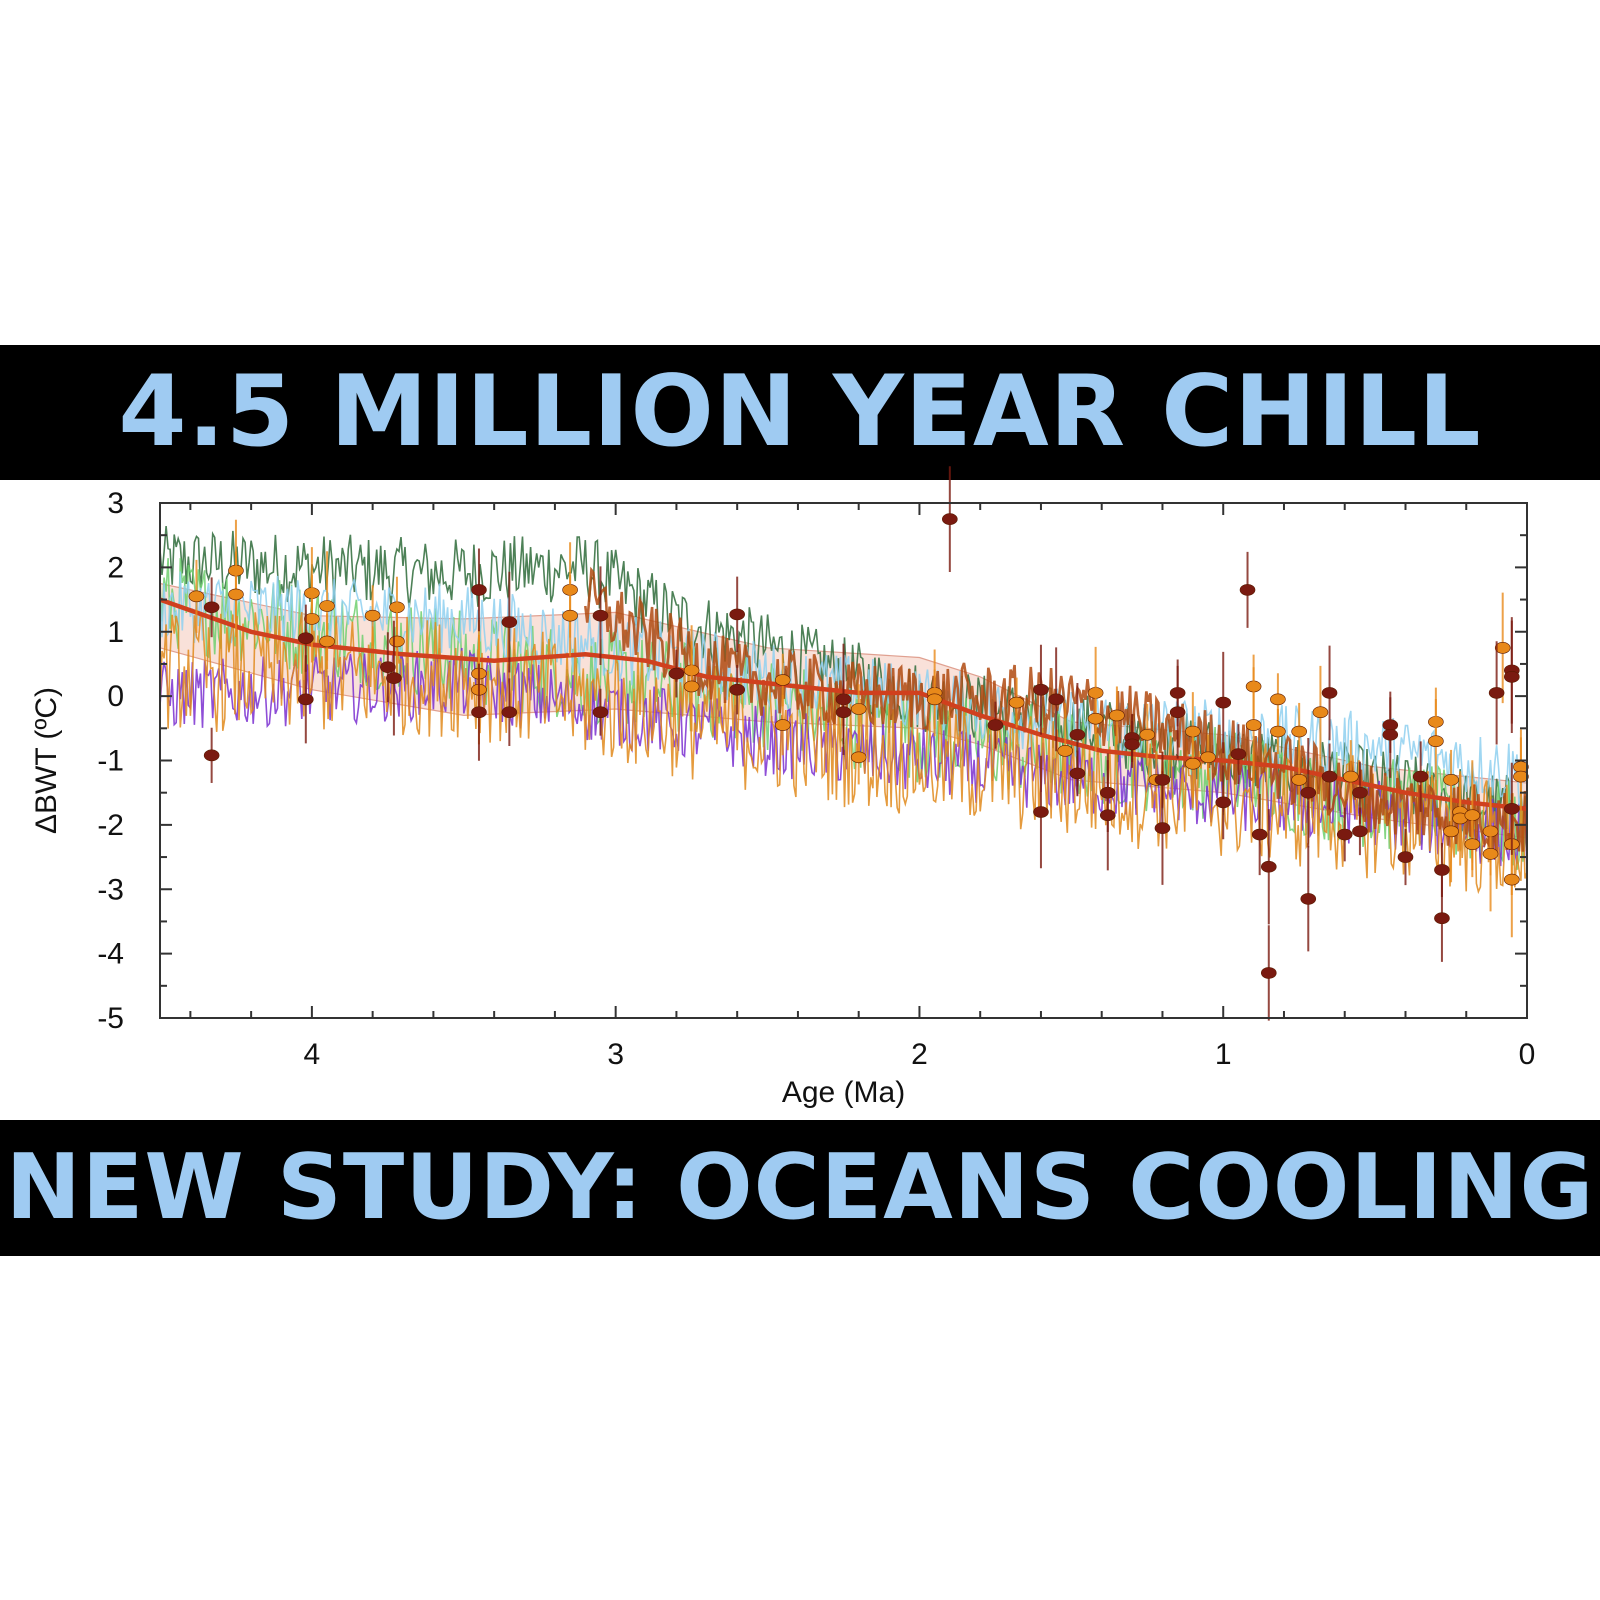 This screenshot has height=1600, width=1600. What do you see at coordinates (46, 760) in the screenshot?
I see `y-axis-title: ΔBWT (ºC)` at bounding box center [46, 760].